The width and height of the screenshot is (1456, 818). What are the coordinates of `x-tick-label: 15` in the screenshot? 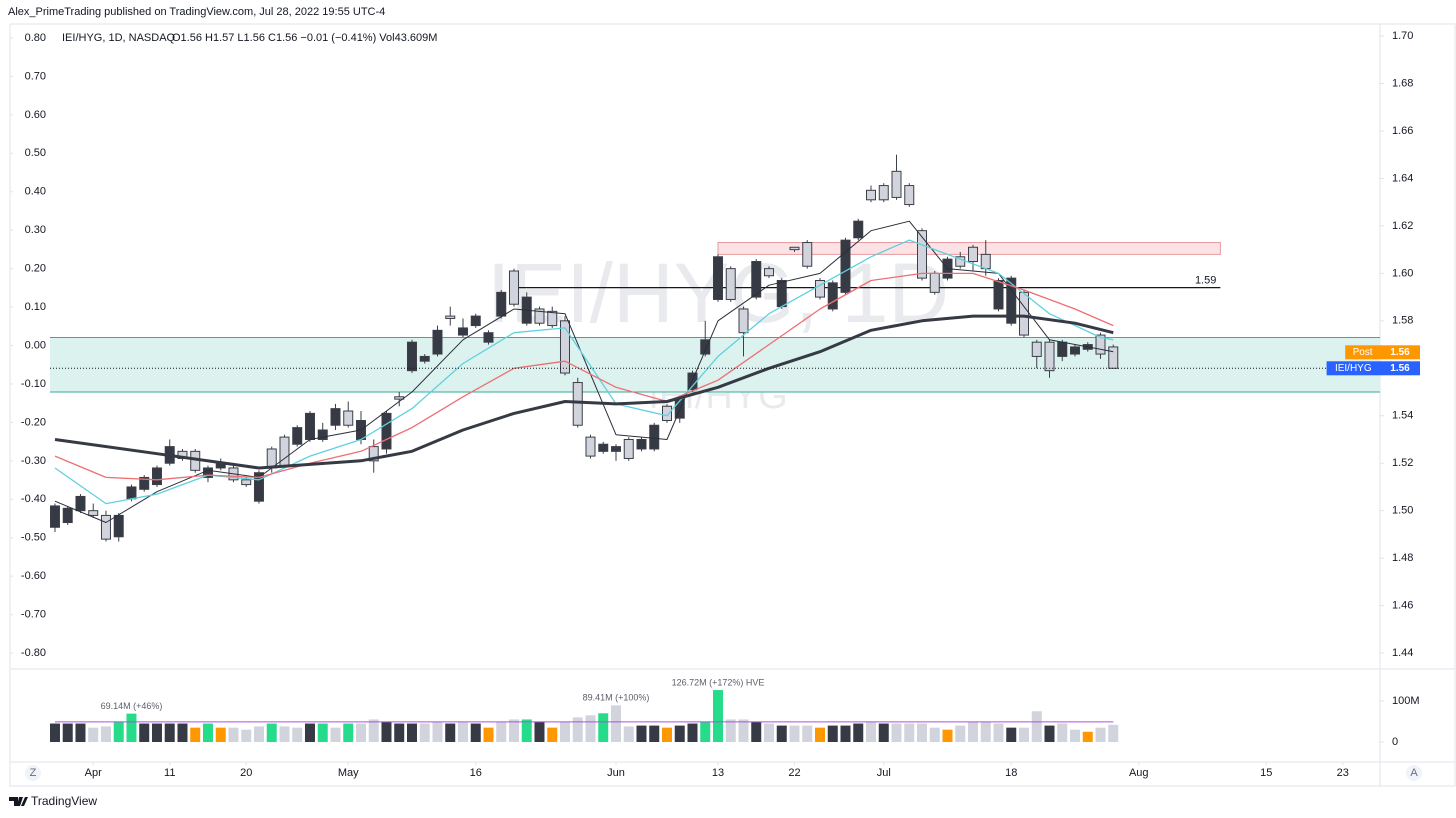 It's located at (1266, 773).